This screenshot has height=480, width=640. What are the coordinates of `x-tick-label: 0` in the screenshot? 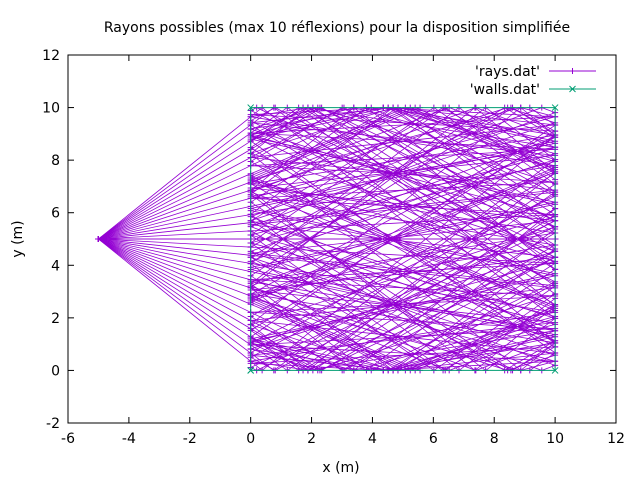 It's located at (250, 439).